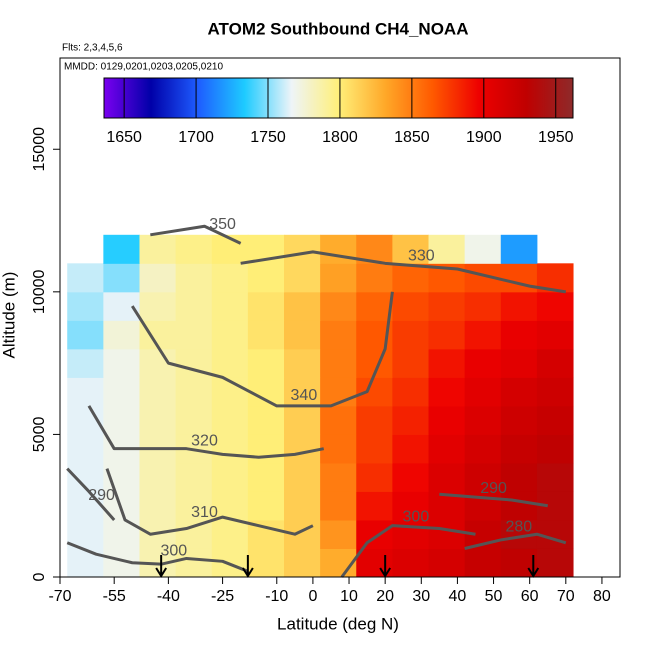  What do you see at coordinates (204, 441) in the screenshot?
I see `contour-label: 320` at bounding box center [204, 441].